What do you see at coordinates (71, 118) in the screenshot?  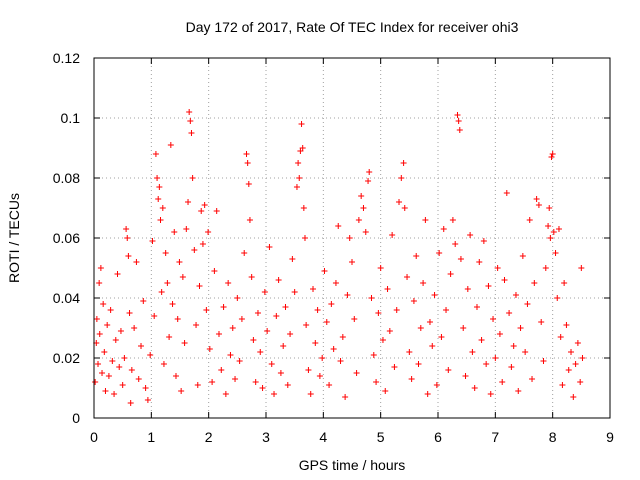 I see `y-tick-label: 0.1` at bounding box center [71, 118].